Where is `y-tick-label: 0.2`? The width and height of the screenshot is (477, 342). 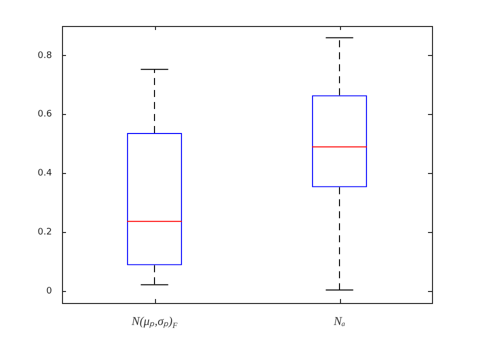 y-tick-label: 0.2 is located at coordinates (45, 233).